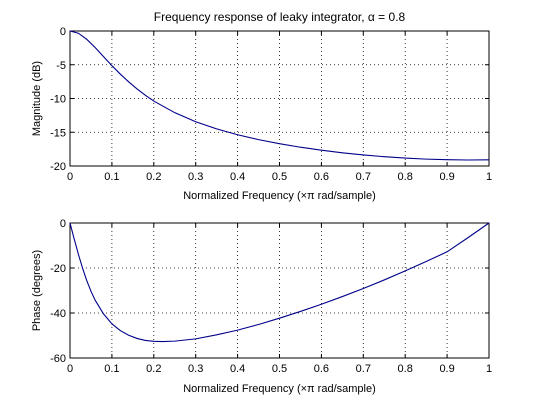  What do you see at coordinates (63, 32) in the screenshot?
I see `magnitude-y-tick-label: 0` at bounding box center [63, 32].